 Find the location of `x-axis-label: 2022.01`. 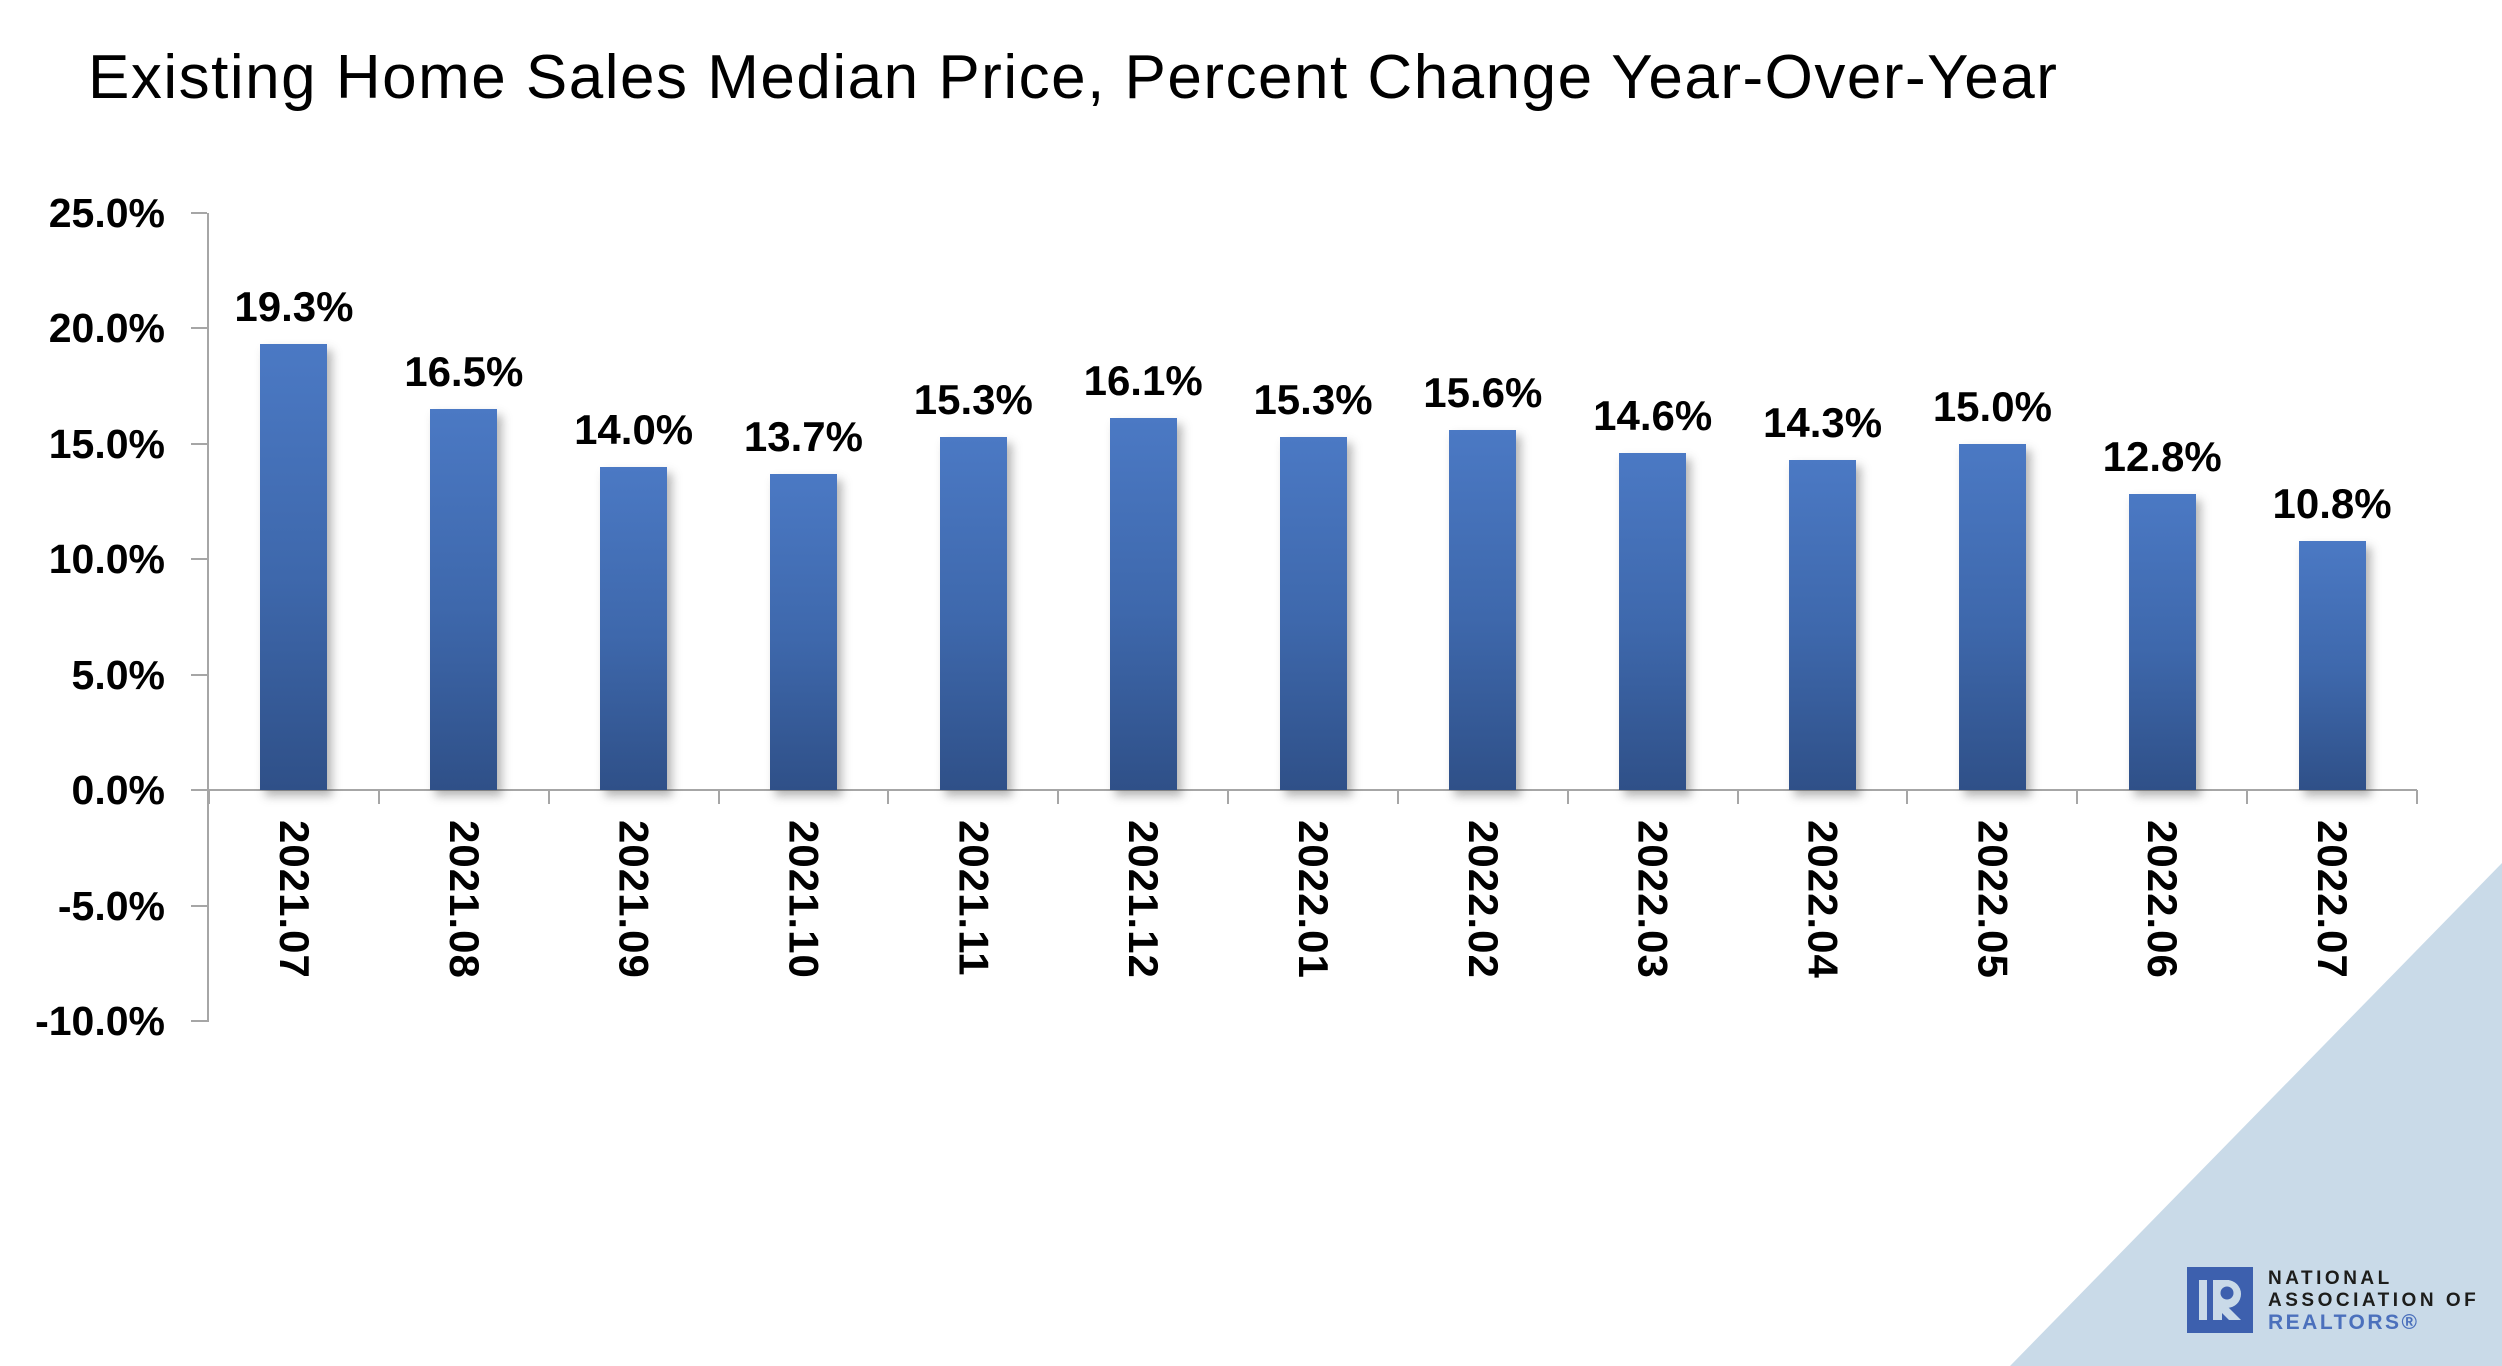

x-axis-label: 2022.01 is located at coordinates (1313, 899).